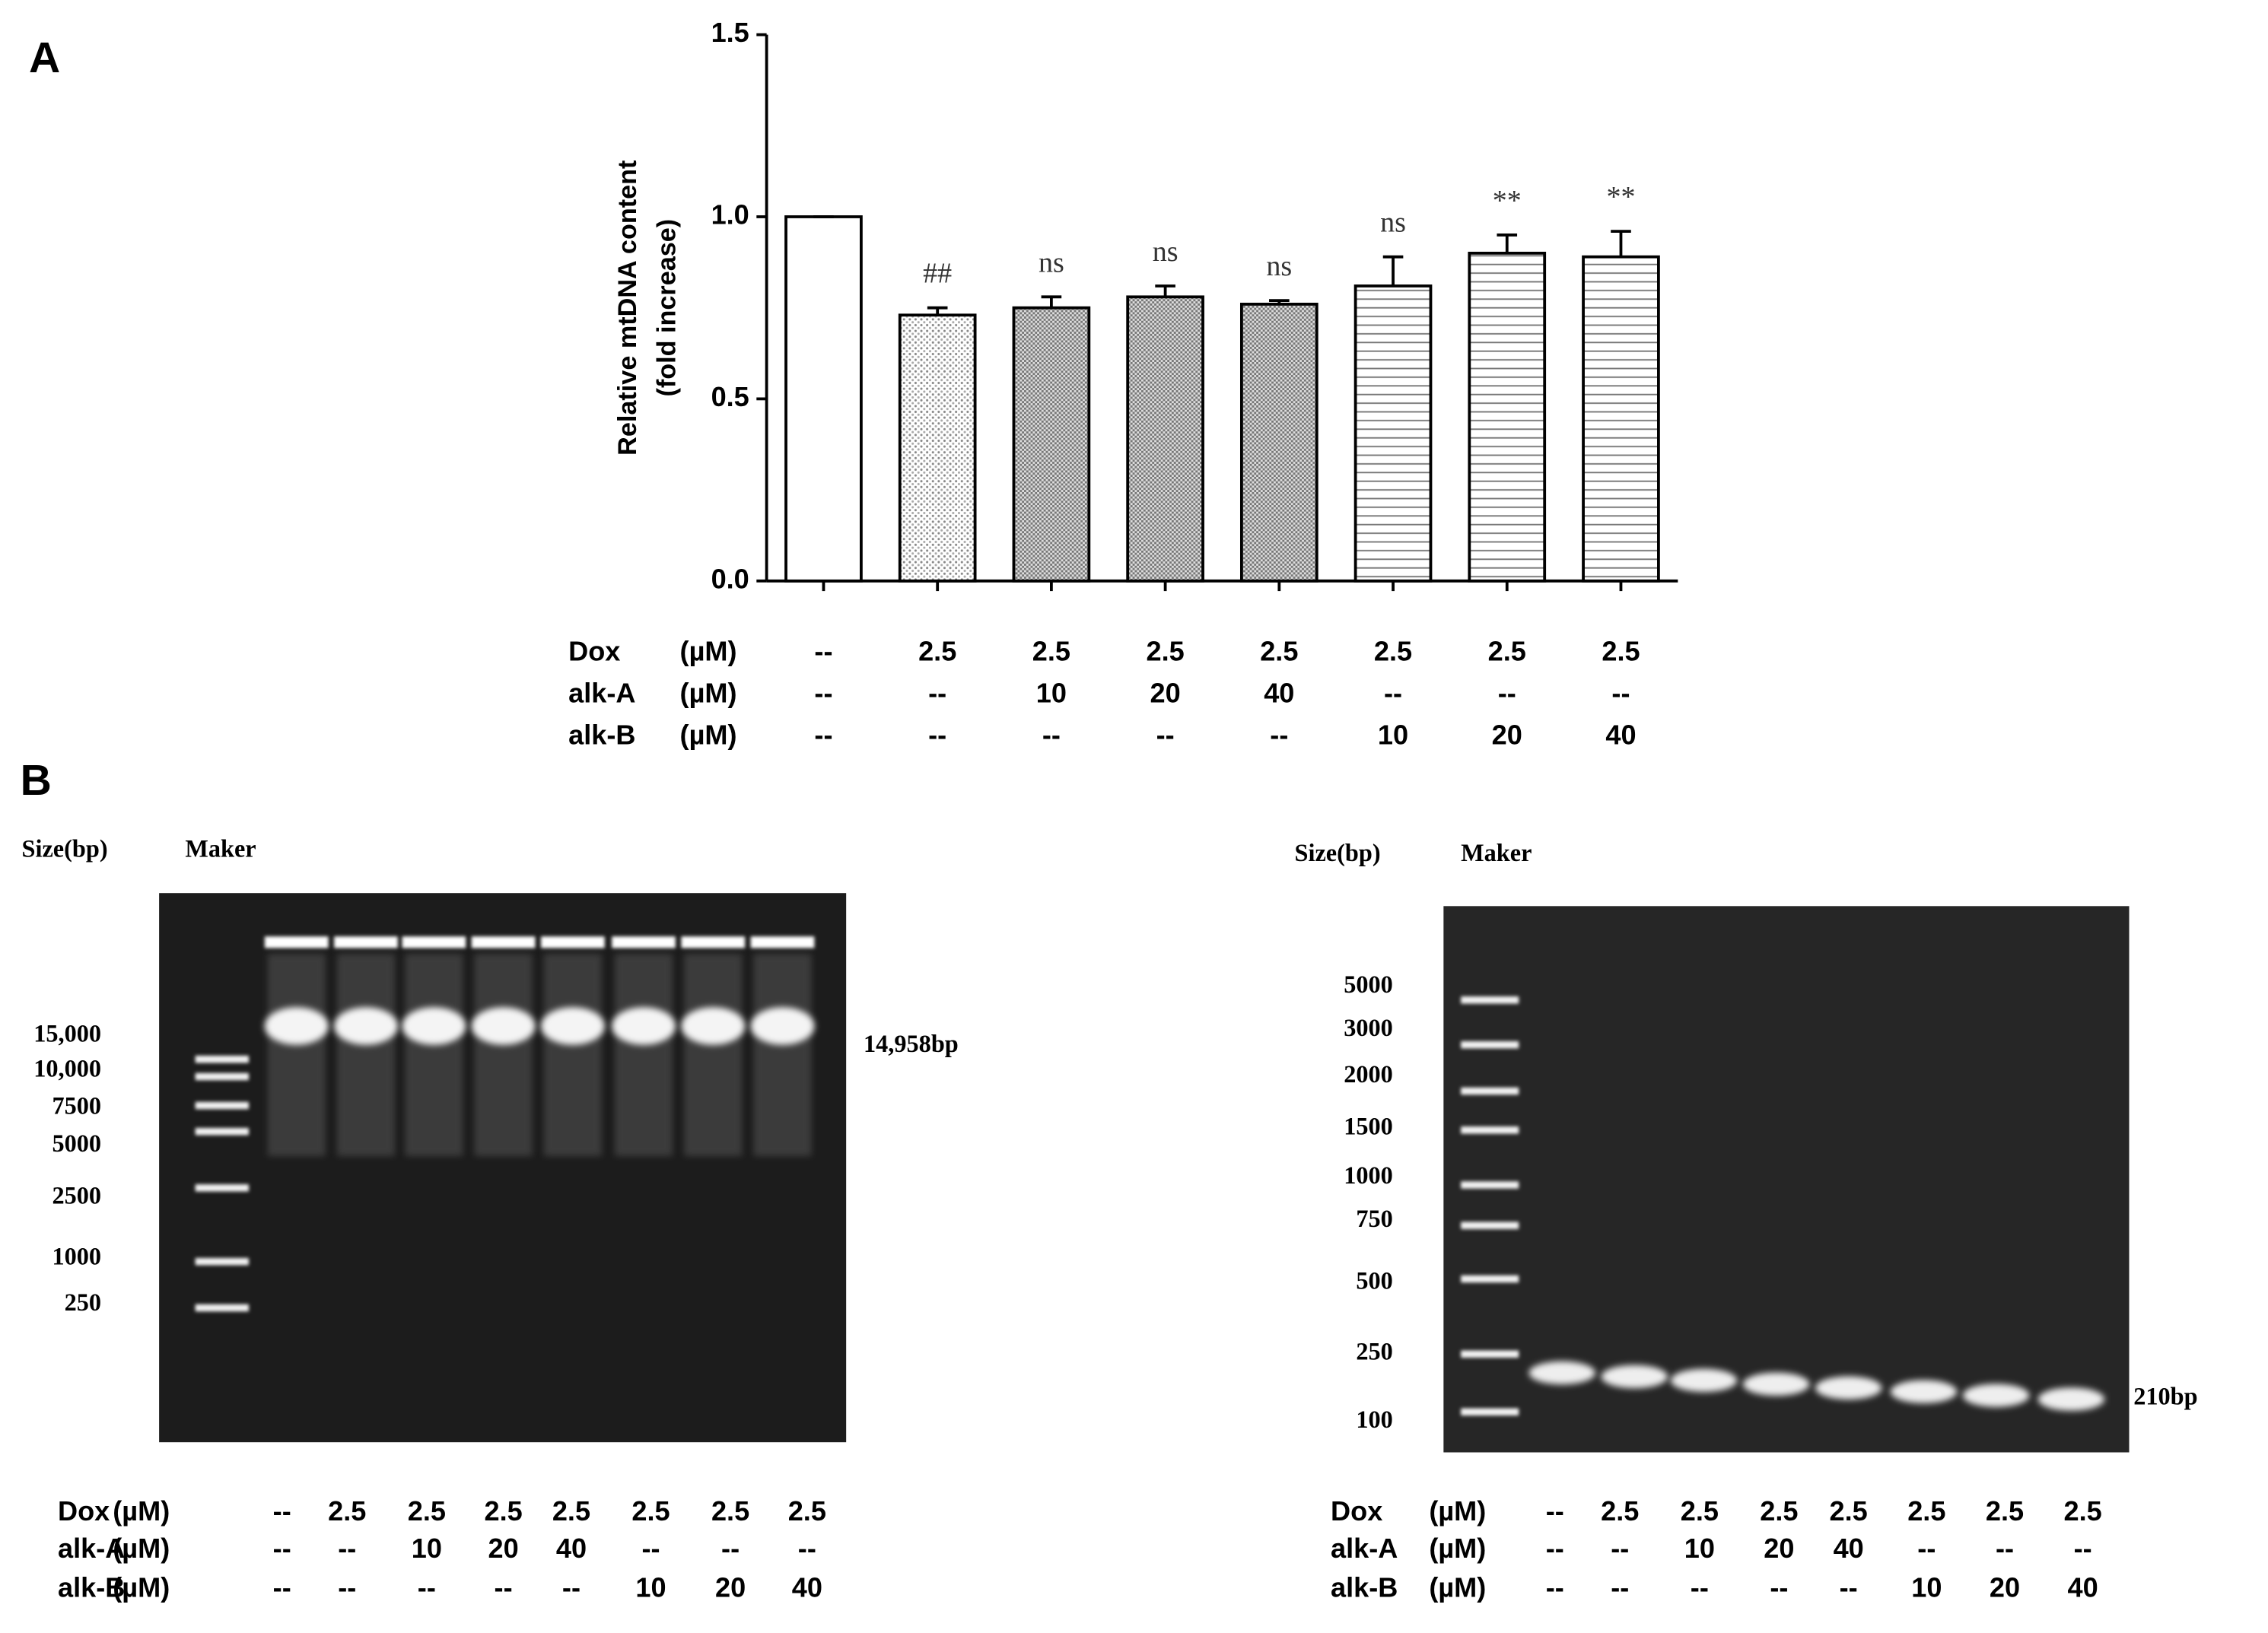 The height and width of the screenshot is (1633, 2268). What do you see at coordinates (2165, 1396) in the screenshot?
I see `band-size-label: 210bp` at bounding box center [2165, 1396].